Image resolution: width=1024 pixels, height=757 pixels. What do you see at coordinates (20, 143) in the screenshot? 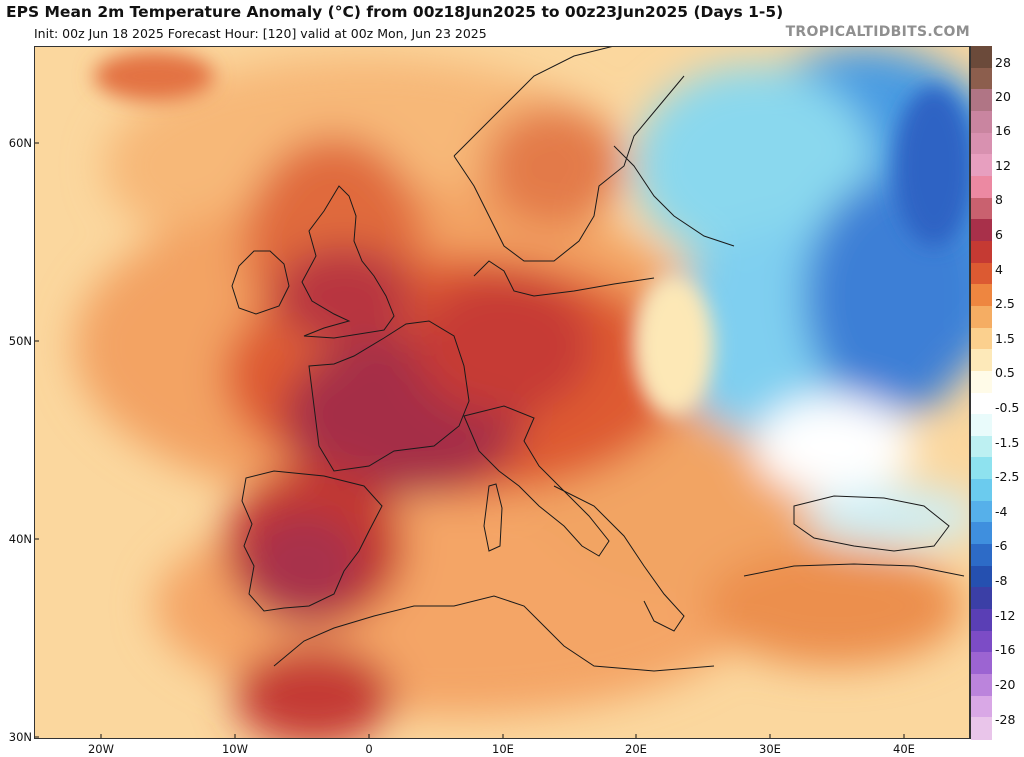
I see `lat-label-60n: 60N` at bounding box center [20, 143].